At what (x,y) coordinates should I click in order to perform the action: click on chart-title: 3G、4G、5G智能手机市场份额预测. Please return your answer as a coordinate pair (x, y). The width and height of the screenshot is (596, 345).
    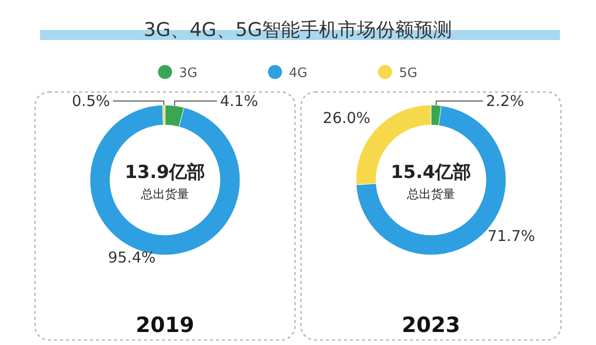
    Looking at the image, I should click on (298, 30).